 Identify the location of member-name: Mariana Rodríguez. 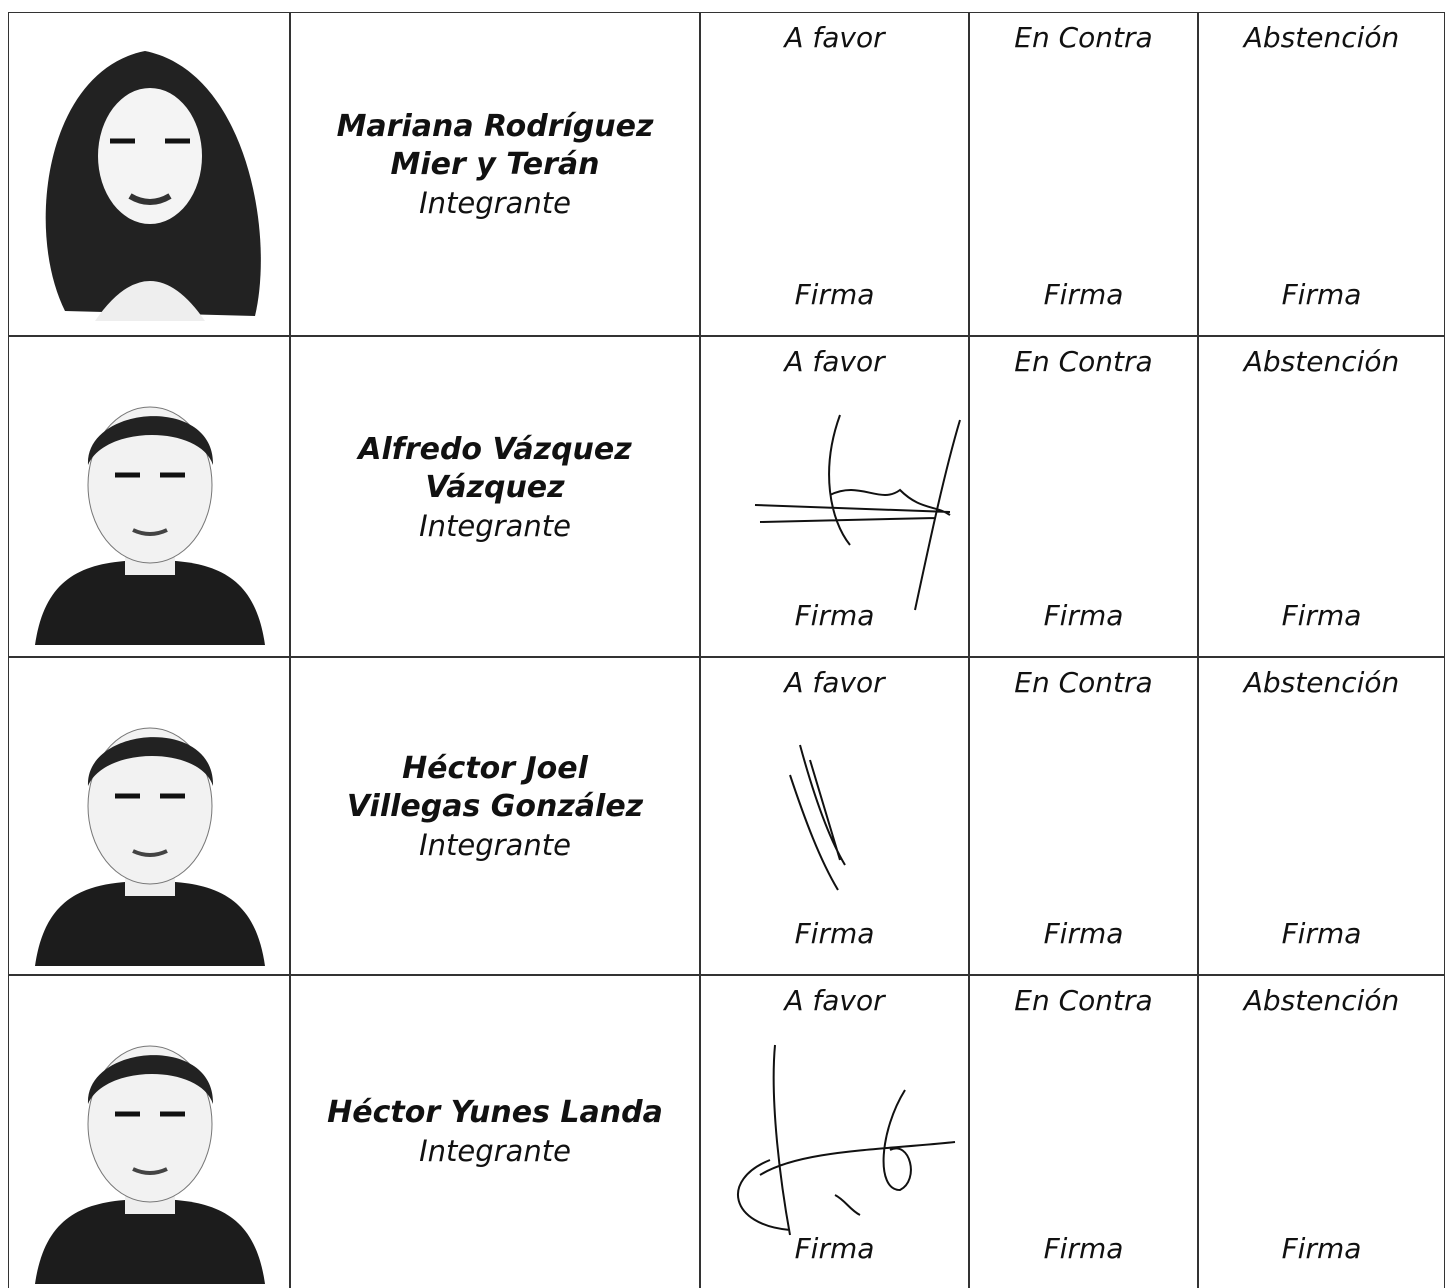
(495, 126).